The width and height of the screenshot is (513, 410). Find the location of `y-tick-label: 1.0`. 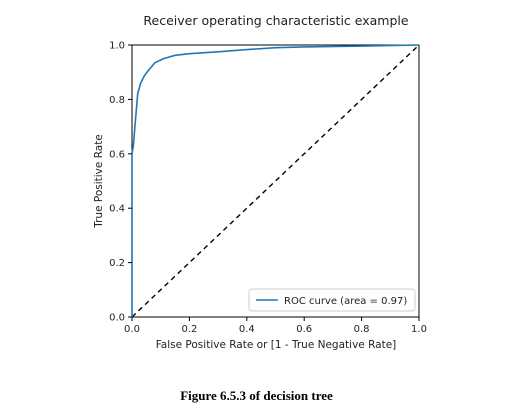

y-tick-label: 1.0 is located at coordinates (117, 46).